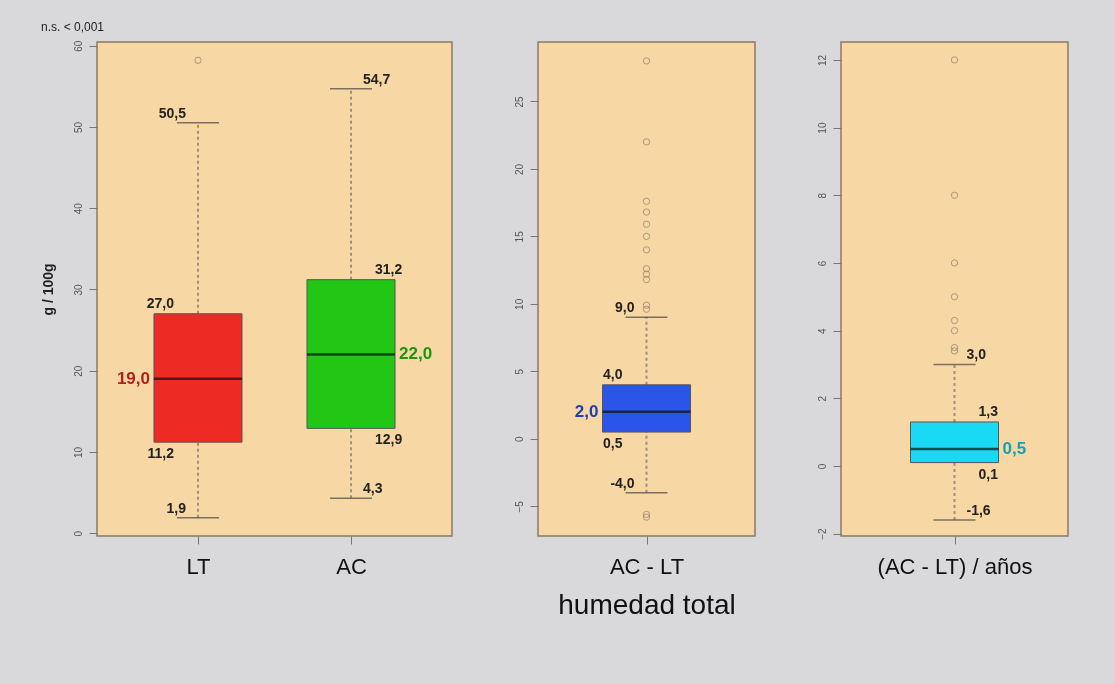 This screenshot has height=684, width=1115. Describe the element at coordinates (988, 473) in the screenshot. I see `annotation: 0,1` at that location.